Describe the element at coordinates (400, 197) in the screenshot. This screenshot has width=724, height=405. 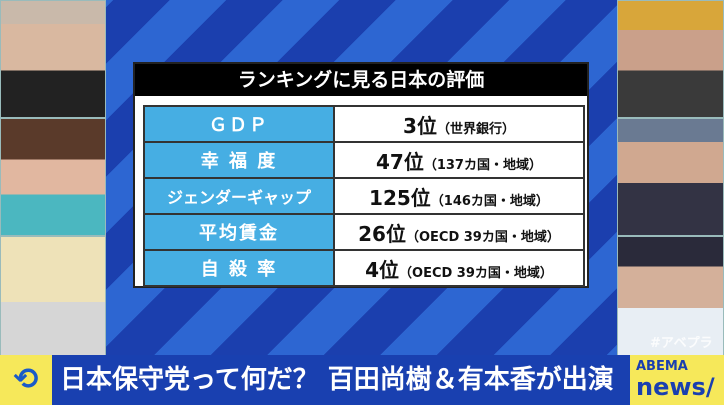
I see `rank: 125位` at that location.